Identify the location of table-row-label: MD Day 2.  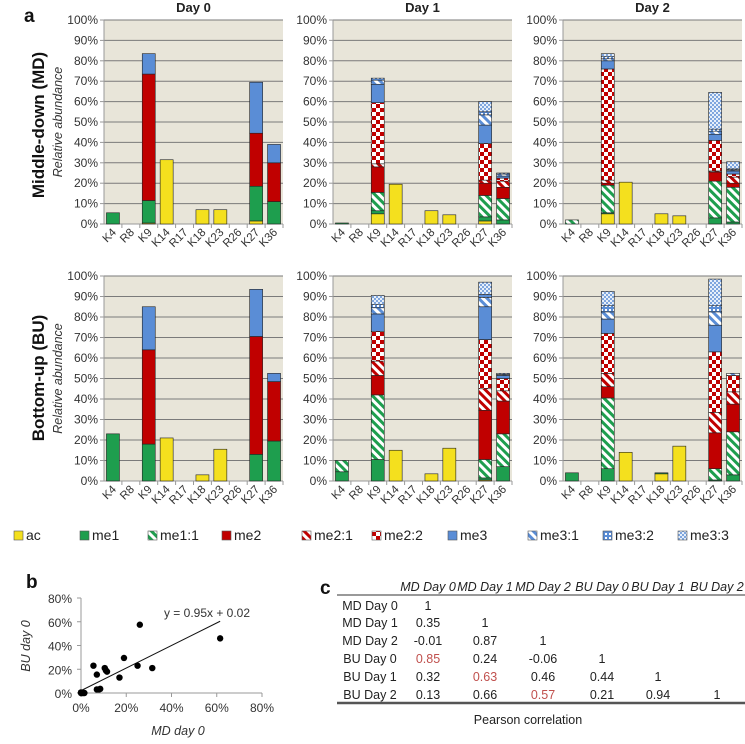
(370, 641).